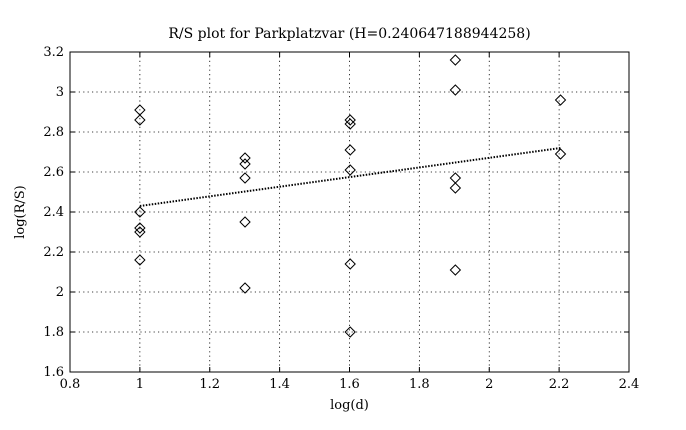  Describe the element at coordinates (60, 292) in the screenshot. I see `y-tick-label: 2` at that location.